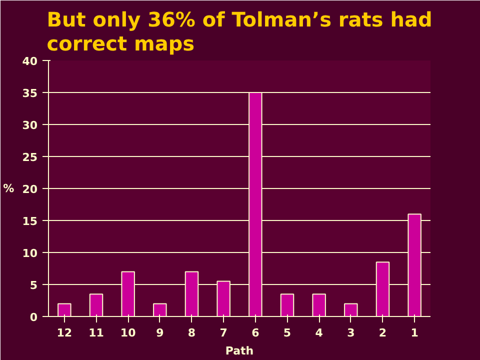  Describe the element at coordinates (30, 253) in the screenshot. I see `y-tick-label: 10` at that location.